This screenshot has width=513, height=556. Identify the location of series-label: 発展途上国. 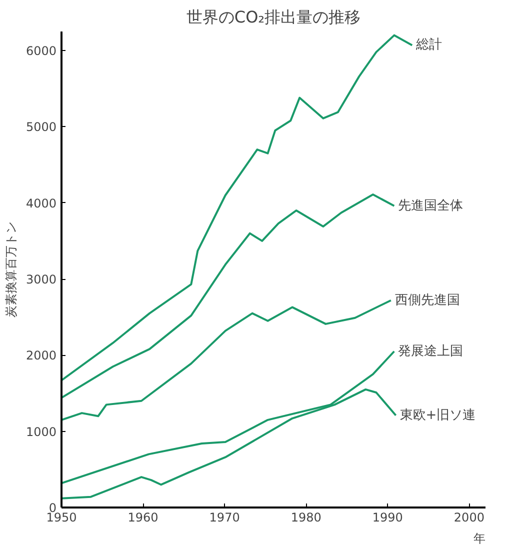
(431, 351).